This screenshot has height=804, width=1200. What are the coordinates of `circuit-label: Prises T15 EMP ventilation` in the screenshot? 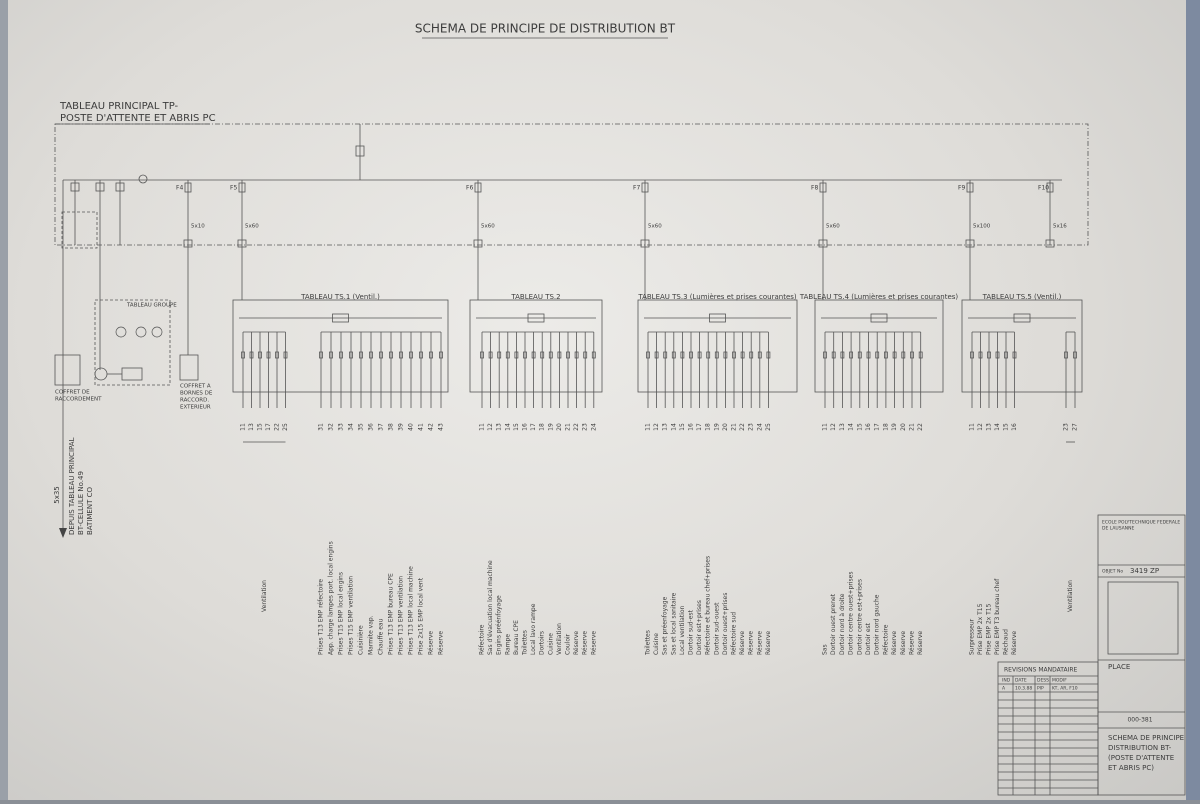 It's located at (351, 615).